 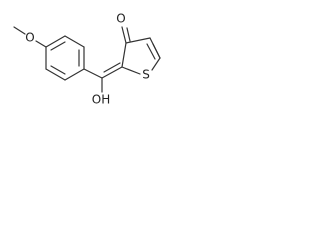 What do you see at coordinates (146, 75) in the screenshot?
I see `atom-label: S` at bounding box center [146, 75].